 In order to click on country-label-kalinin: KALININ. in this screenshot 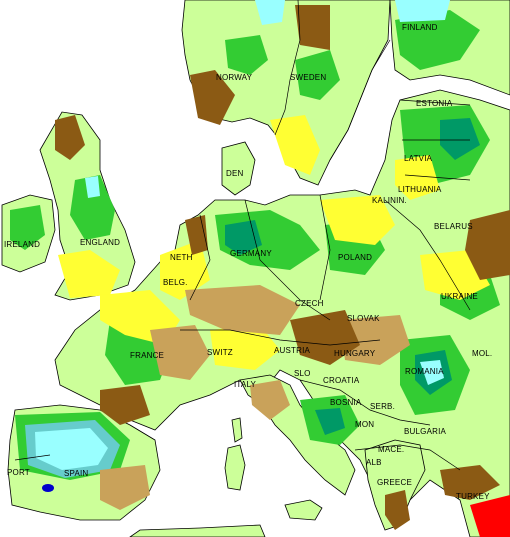, I will do `click(389, 200)`.